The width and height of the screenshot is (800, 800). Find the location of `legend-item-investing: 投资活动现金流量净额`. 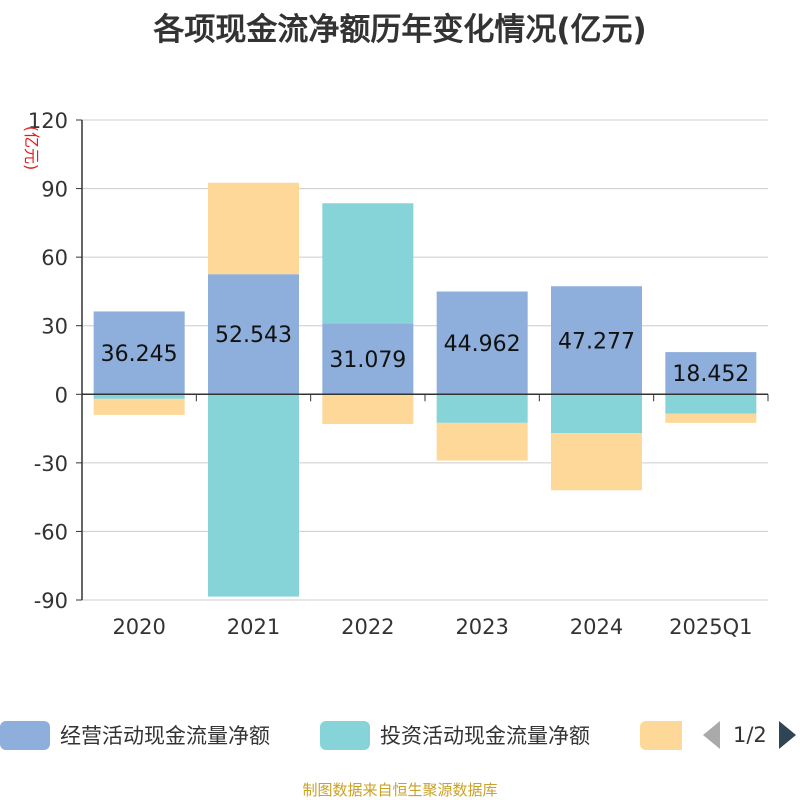

legend-item-investing: 投资活动现金流量净额 is located at coordinates (455, 735).